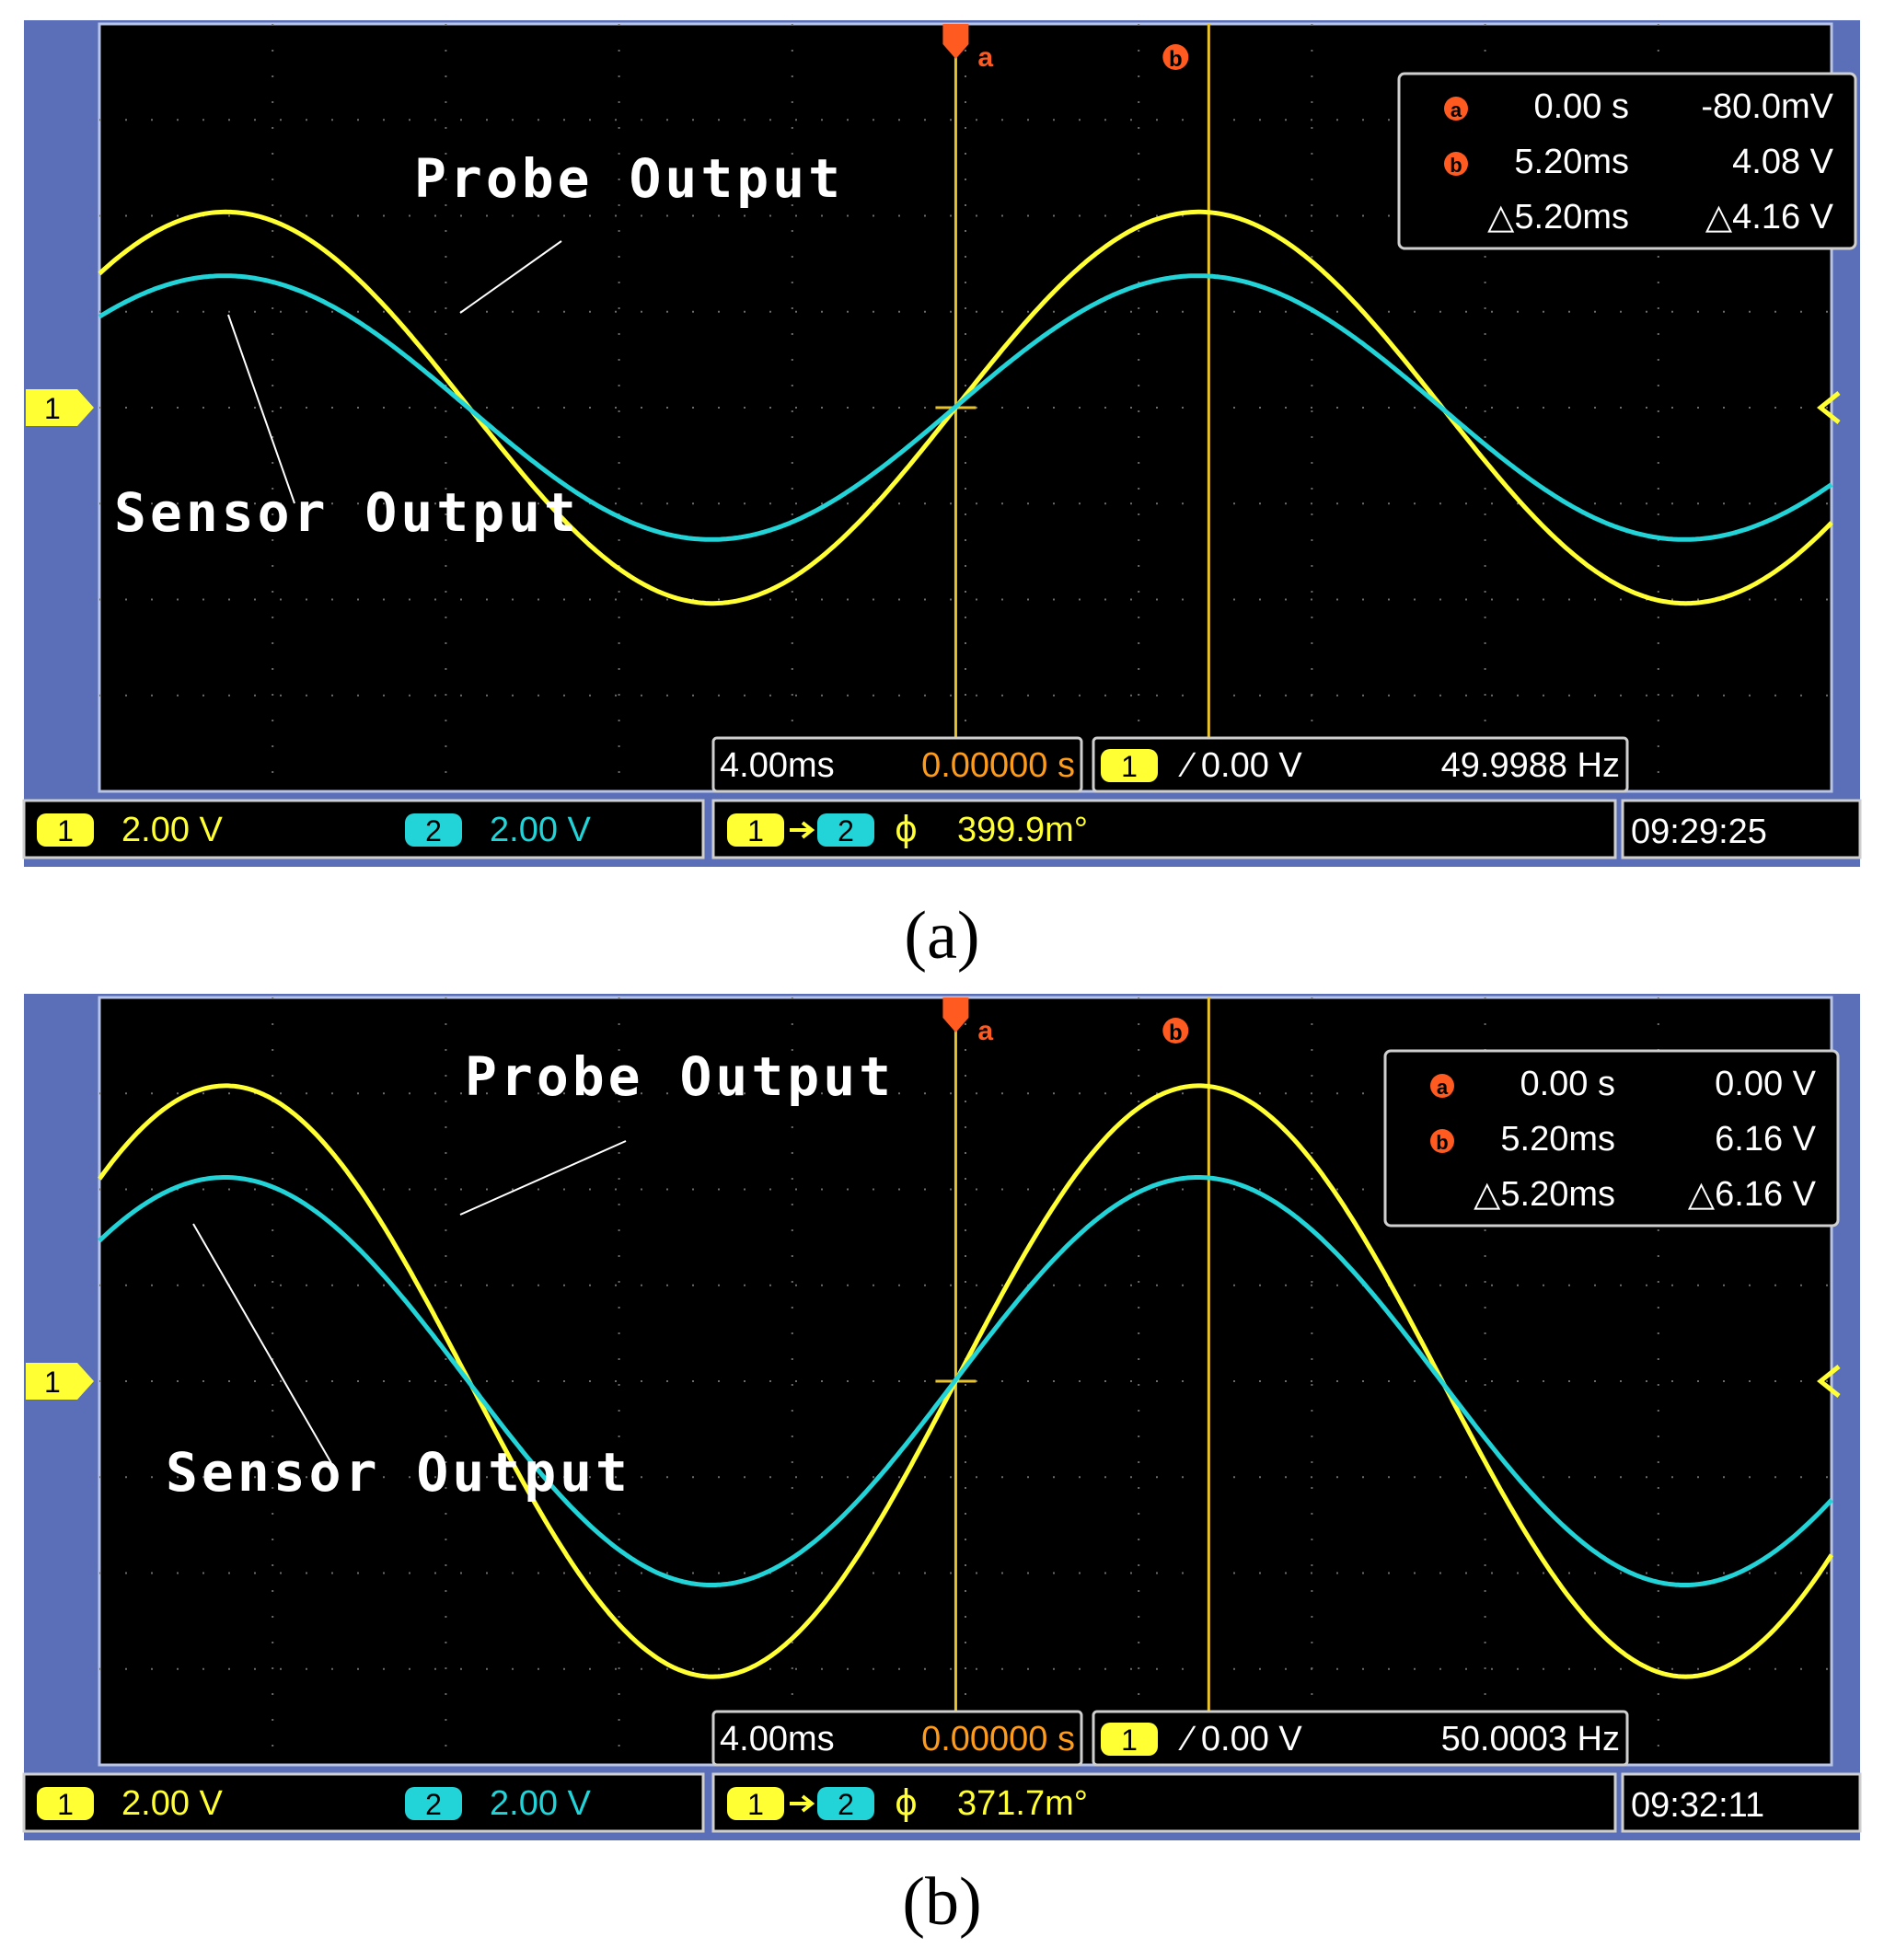 This screenshot has height=1960, width=1884. I want to click on readout-value-2: △4.16 V, so click(1769, 217).